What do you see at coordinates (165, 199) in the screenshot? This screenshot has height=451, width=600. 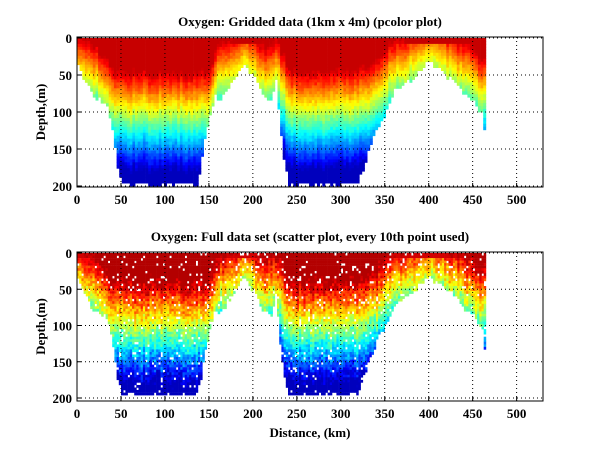 I see `x-tick-label: 100` at bounding box center [165, 199].